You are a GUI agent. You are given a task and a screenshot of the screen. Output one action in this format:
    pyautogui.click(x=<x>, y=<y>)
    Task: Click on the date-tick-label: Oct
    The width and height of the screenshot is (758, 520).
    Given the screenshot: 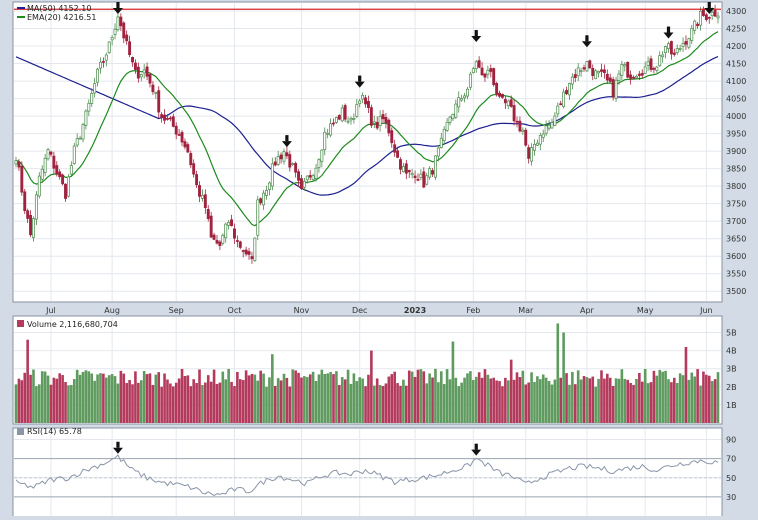 What is the action you would take?
    pyautogui.click(x=235, y=310)
    